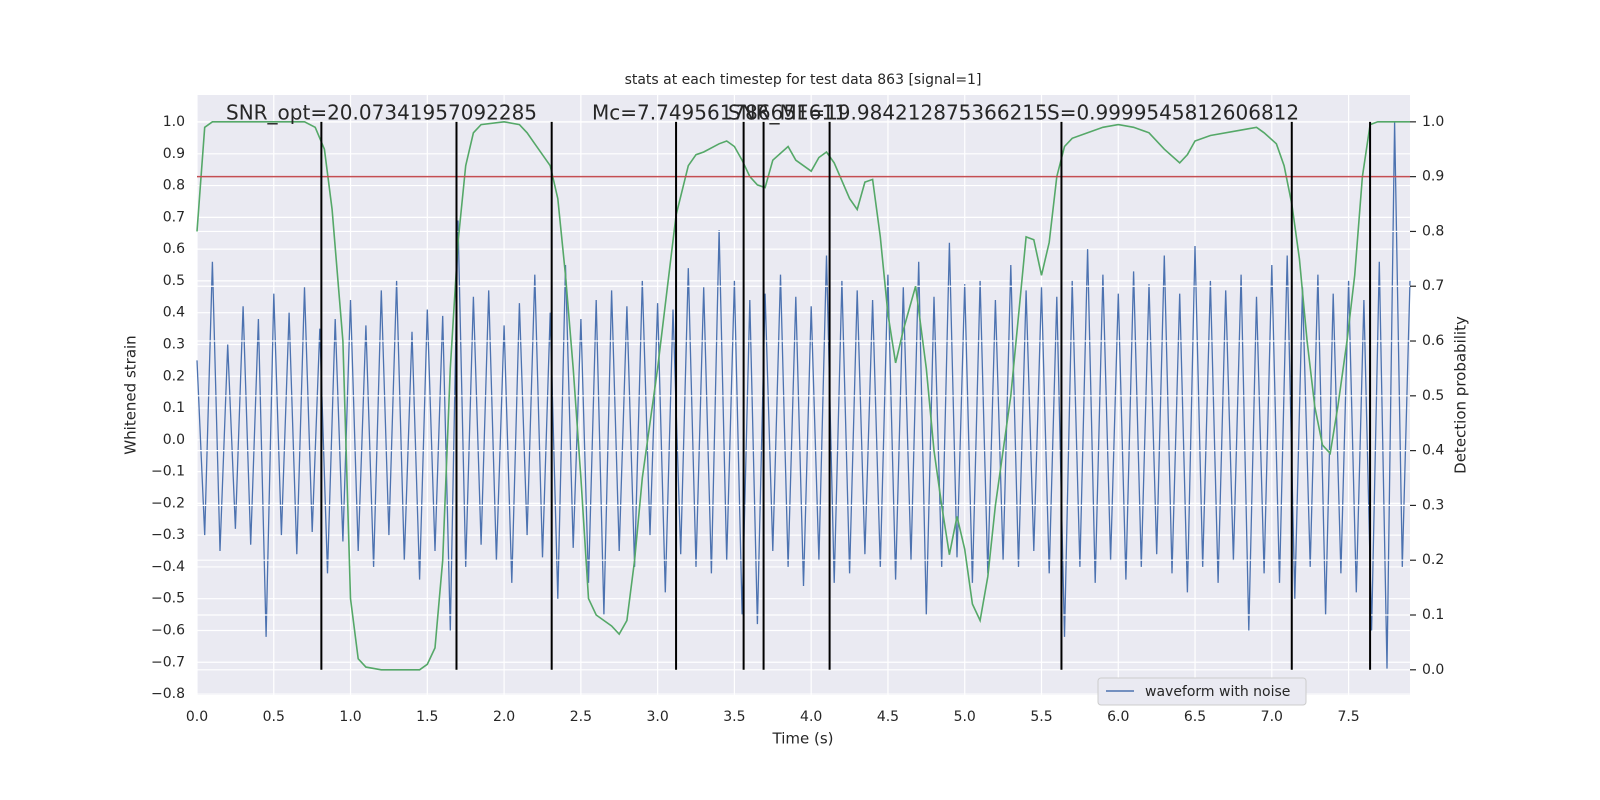  Describe the element at coordinates (197, 717) in the screenshot. I see `x-tick-label: 0.0` at that location.